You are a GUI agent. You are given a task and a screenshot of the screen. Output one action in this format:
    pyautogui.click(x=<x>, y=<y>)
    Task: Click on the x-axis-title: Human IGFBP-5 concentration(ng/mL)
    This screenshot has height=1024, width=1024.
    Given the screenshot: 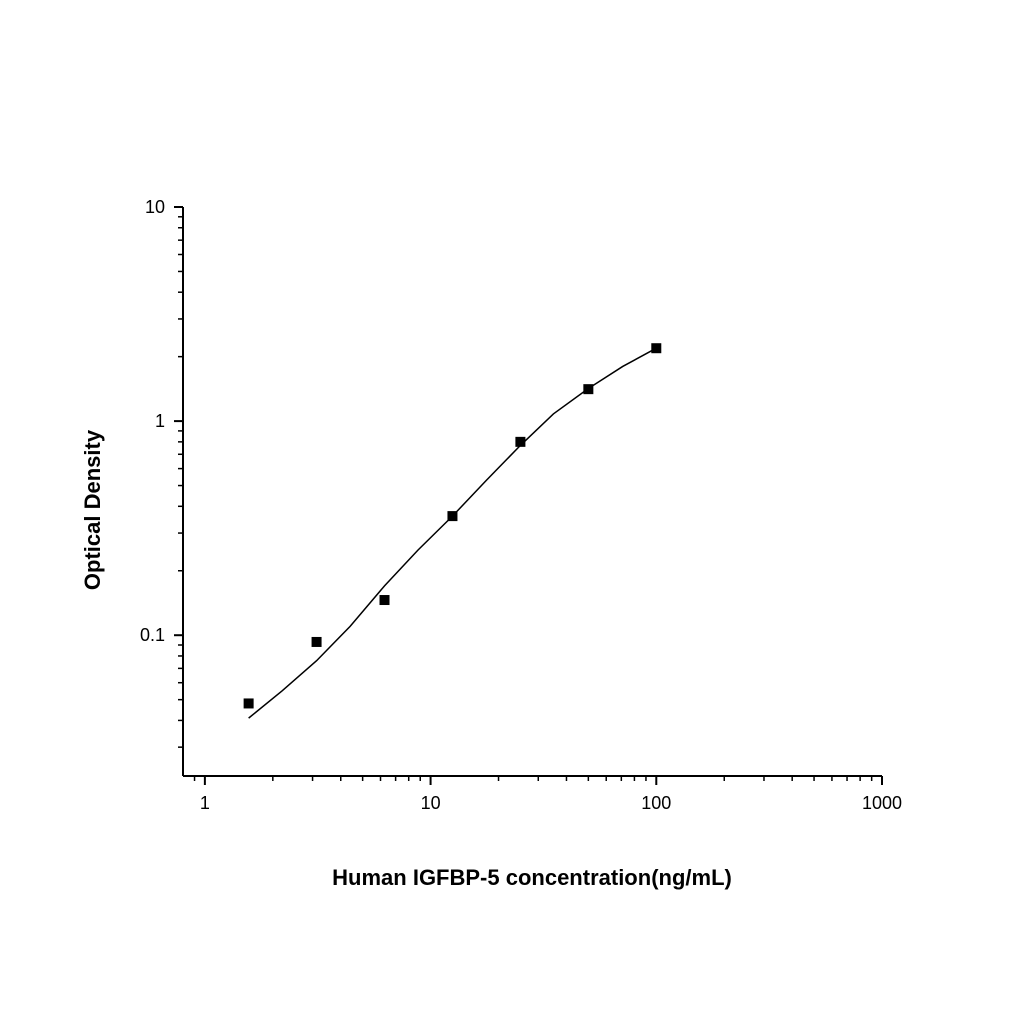 What is the action you would take?
    pyautogui.click(x=532, y=877)
    